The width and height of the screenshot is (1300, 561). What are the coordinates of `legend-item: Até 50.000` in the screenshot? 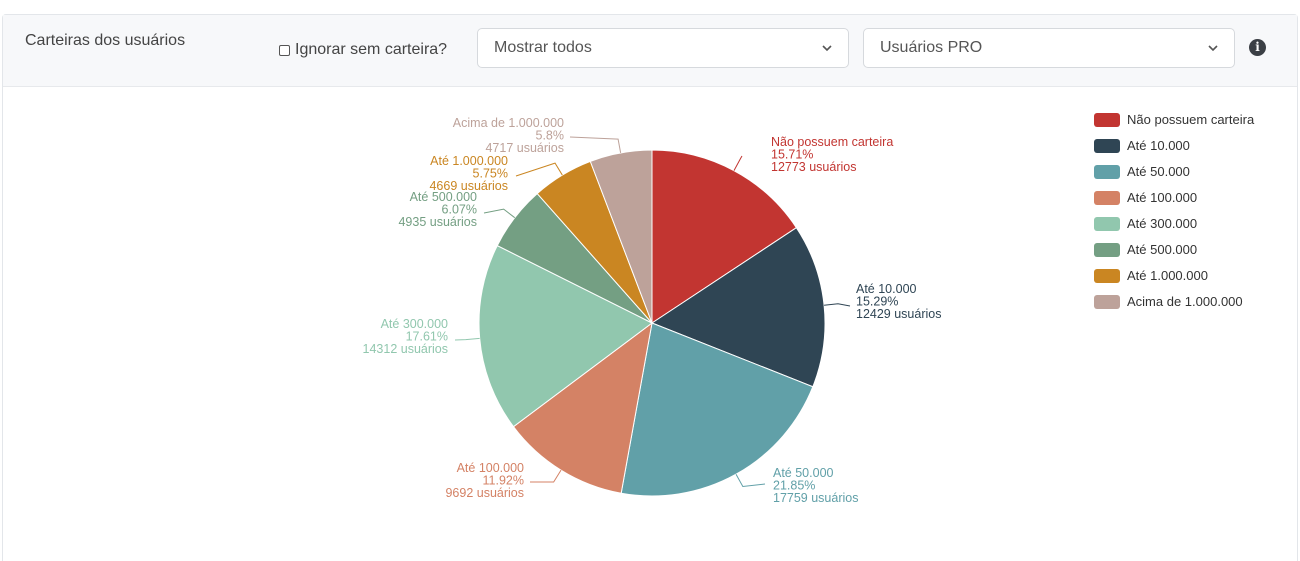 It's located at (1174, 177).